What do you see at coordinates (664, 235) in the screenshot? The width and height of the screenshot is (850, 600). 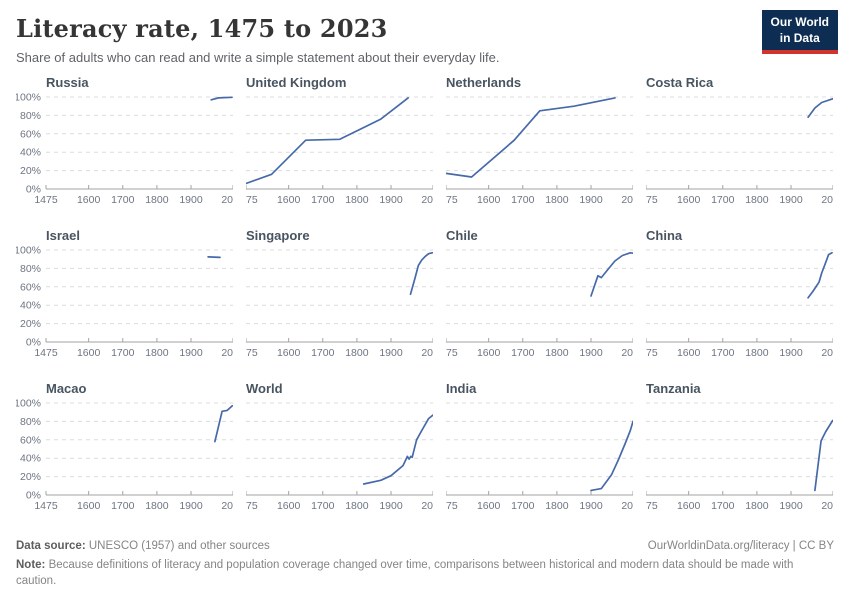 I see `panel-title: China` at bounding box center [664, 235].